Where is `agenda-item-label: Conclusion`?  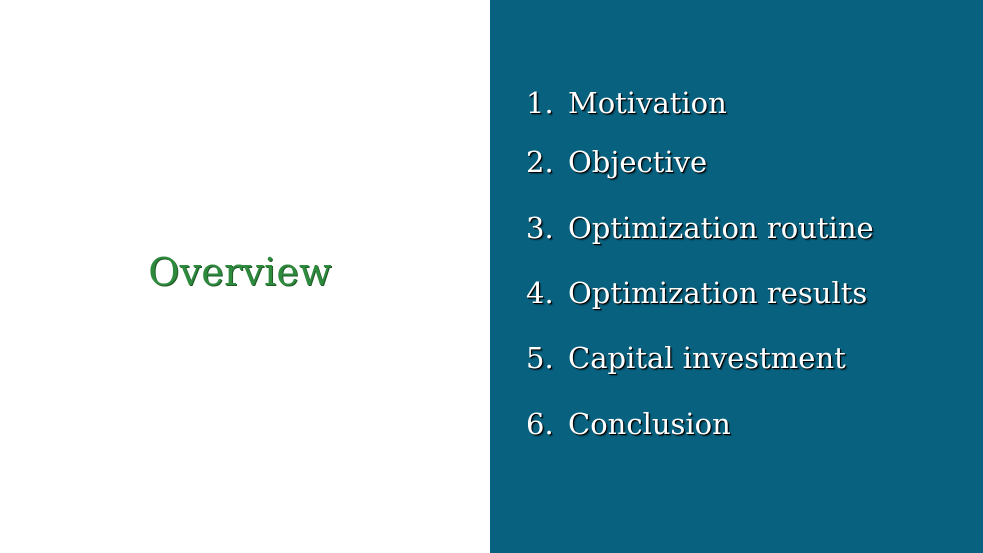
agenda-item-label: Conclusion is located at coordinates (649, 424).